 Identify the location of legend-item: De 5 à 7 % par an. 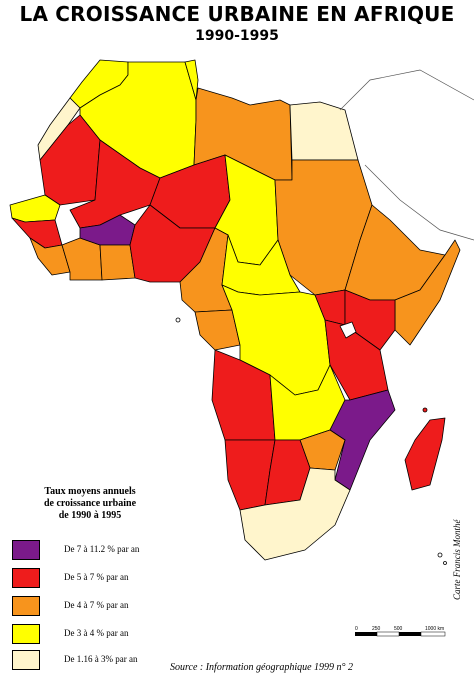
(112, 579).